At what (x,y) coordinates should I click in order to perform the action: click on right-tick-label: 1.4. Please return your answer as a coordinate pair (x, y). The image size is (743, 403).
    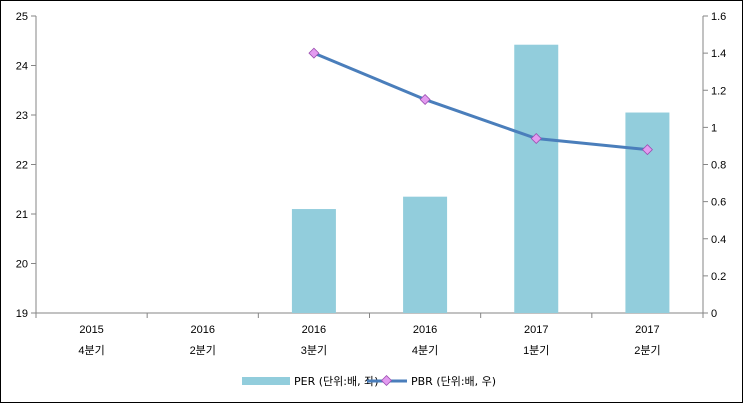
    Looking at the image, I should click on (718, 54).